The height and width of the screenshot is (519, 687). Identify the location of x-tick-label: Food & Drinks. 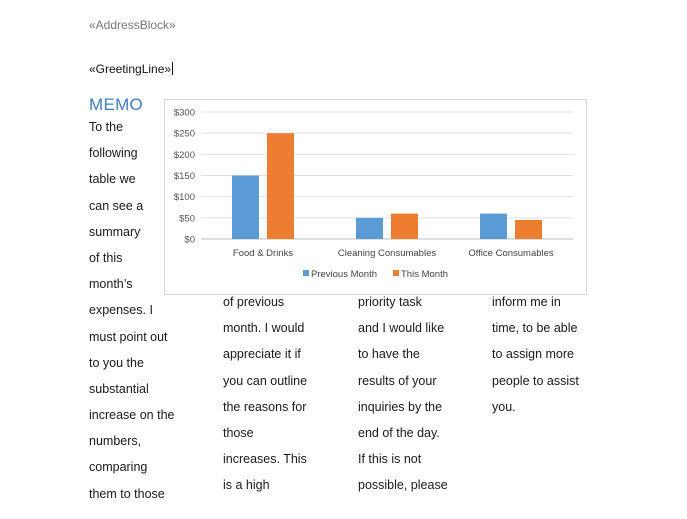
(263, 253).